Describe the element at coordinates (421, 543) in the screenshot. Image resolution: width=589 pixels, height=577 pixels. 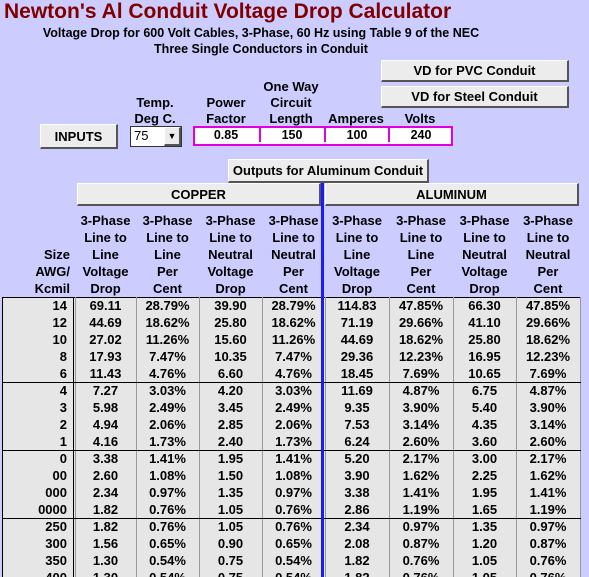
I see `data-cell: 0.87%` at that location.